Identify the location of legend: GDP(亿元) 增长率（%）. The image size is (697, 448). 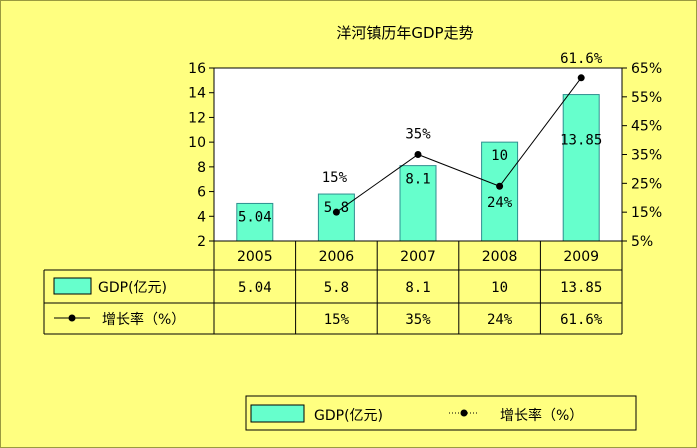
(441, 413).